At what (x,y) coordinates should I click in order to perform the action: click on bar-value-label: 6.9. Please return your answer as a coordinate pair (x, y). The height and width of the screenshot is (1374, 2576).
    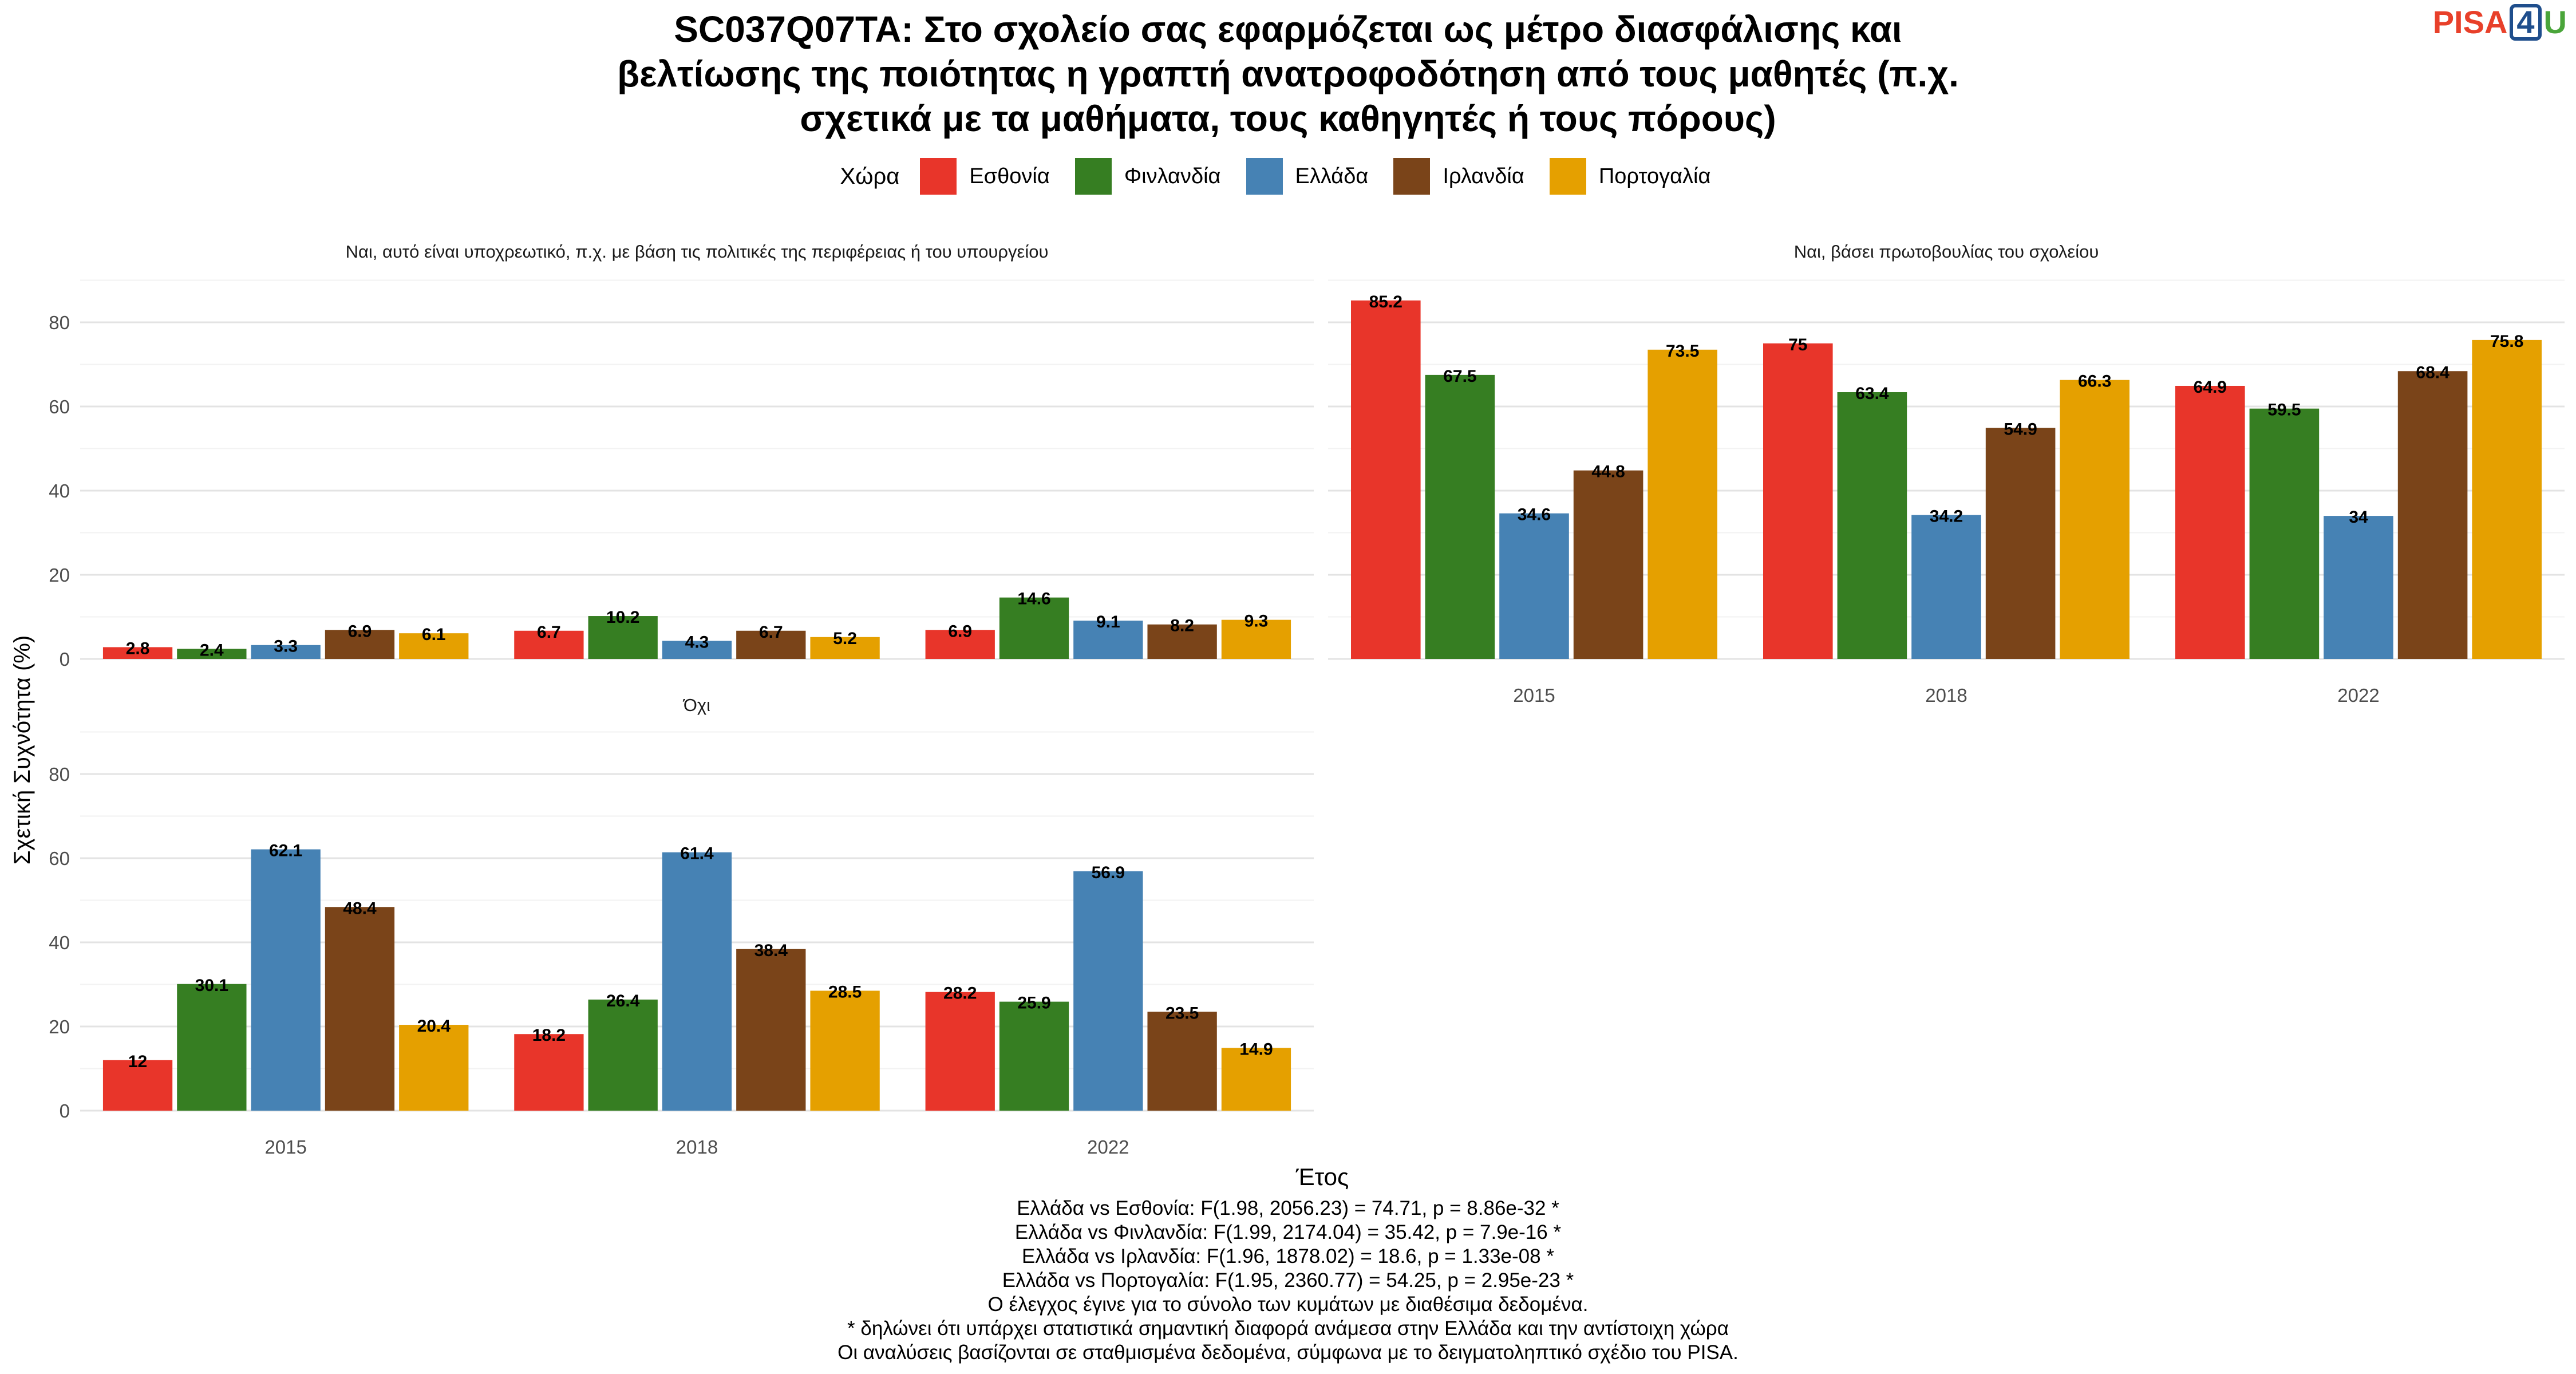
    Looking at the image, I should click on (360, 631).